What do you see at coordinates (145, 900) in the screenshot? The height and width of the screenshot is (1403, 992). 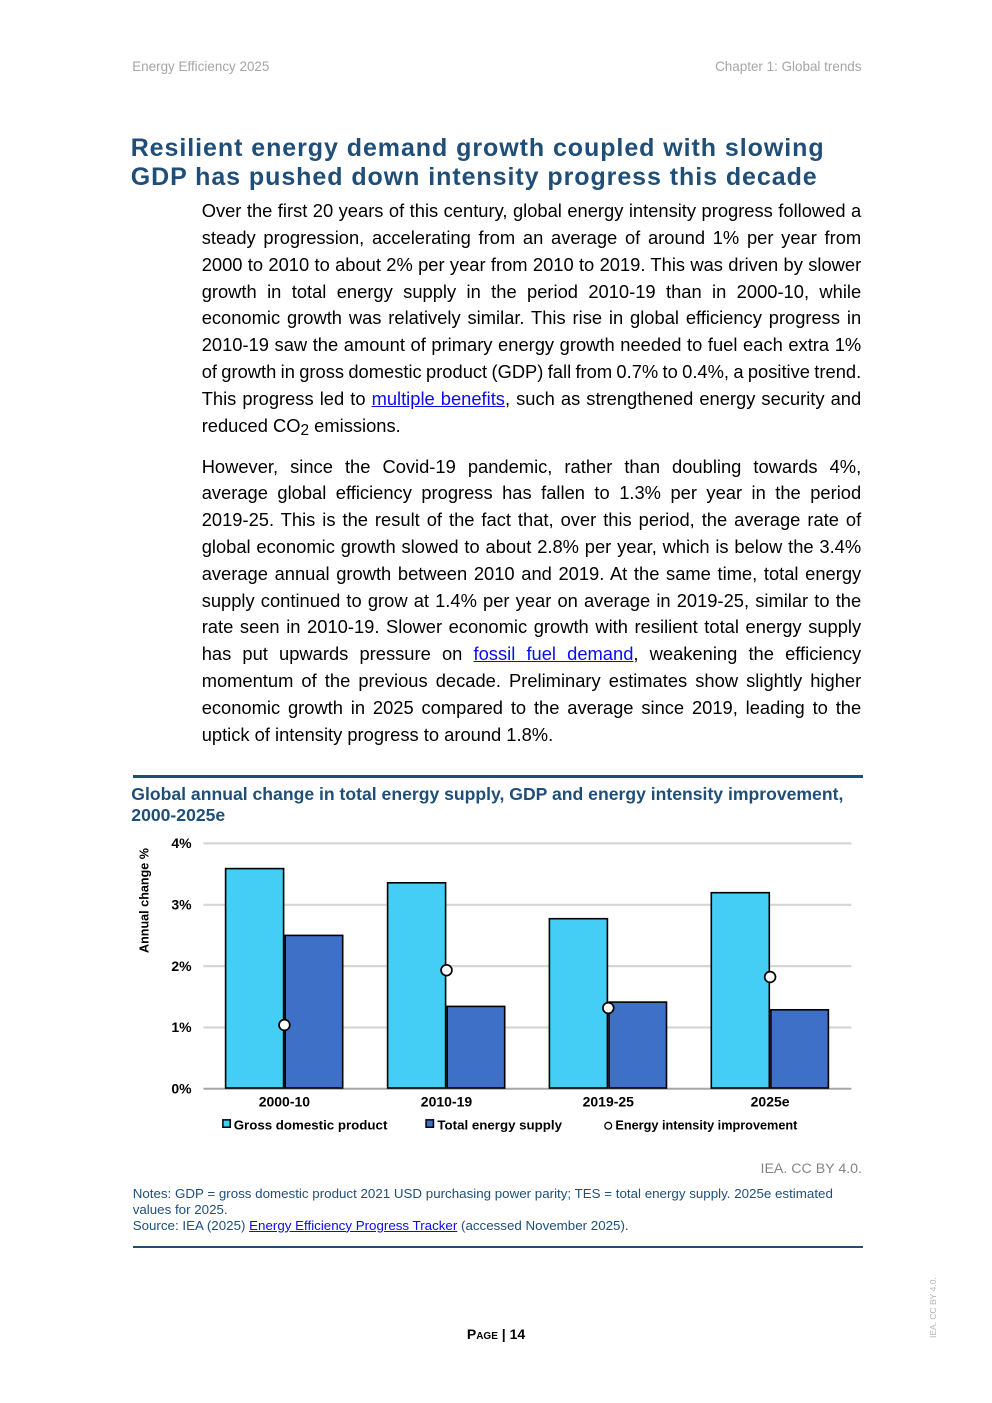 I see `svg-text: Annual change %` at bounding box center [145, 900].